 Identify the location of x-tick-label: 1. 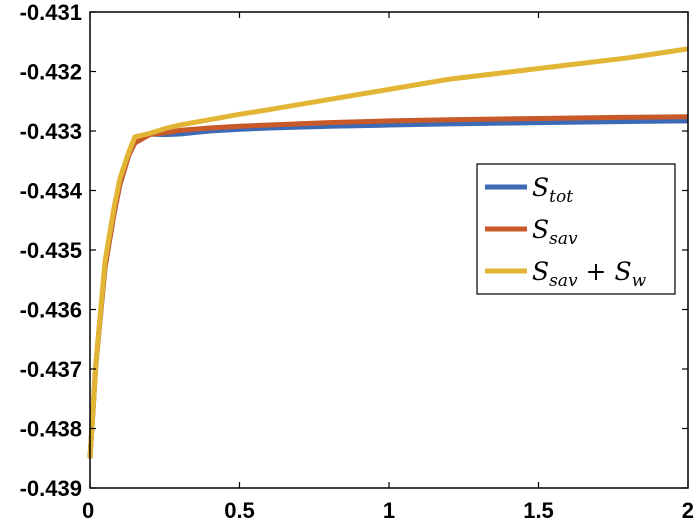
(389, 510).